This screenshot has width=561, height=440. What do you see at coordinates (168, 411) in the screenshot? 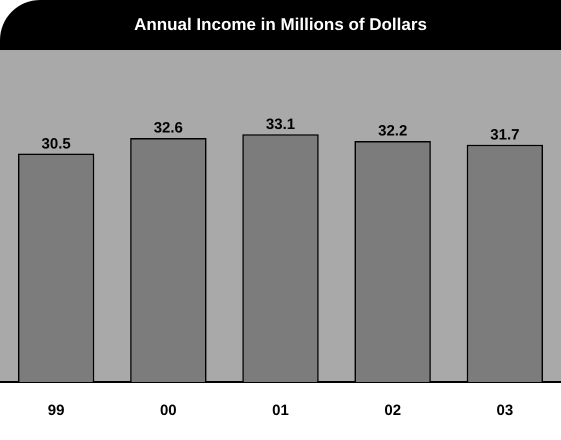
I see `x-tick-label: 00` at bounding box center [168, 411].